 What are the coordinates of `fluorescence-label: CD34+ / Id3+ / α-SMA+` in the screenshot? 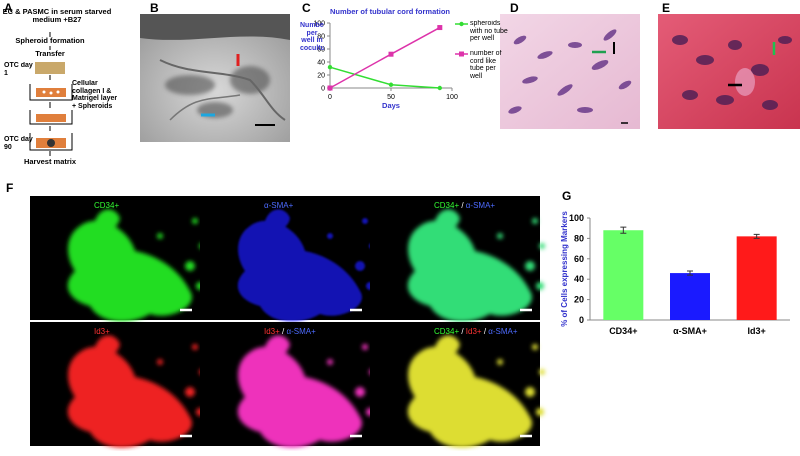 It's located at (476, 331).